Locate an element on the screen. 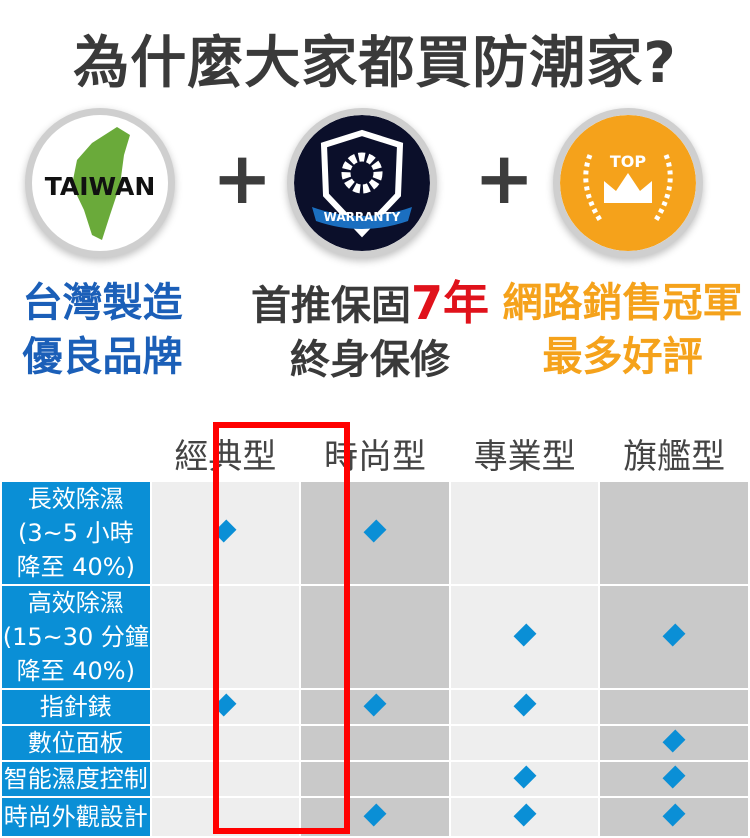 This screenshot has width=750, height=838. row-label-line: 智能濕度控制 is located at coordinates (75, 779).